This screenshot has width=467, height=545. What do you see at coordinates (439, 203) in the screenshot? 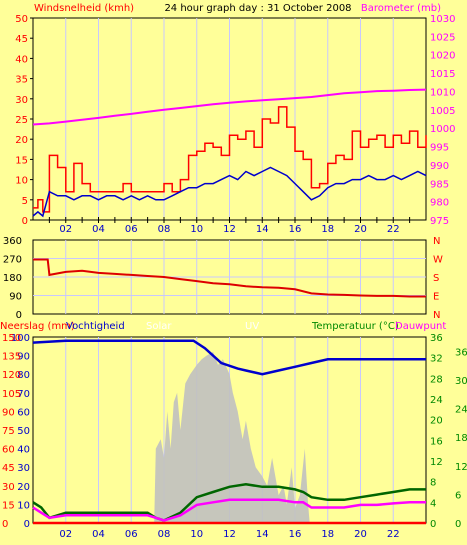
I see `barometer-tick-label: 980` at bounding box center [439, 203].